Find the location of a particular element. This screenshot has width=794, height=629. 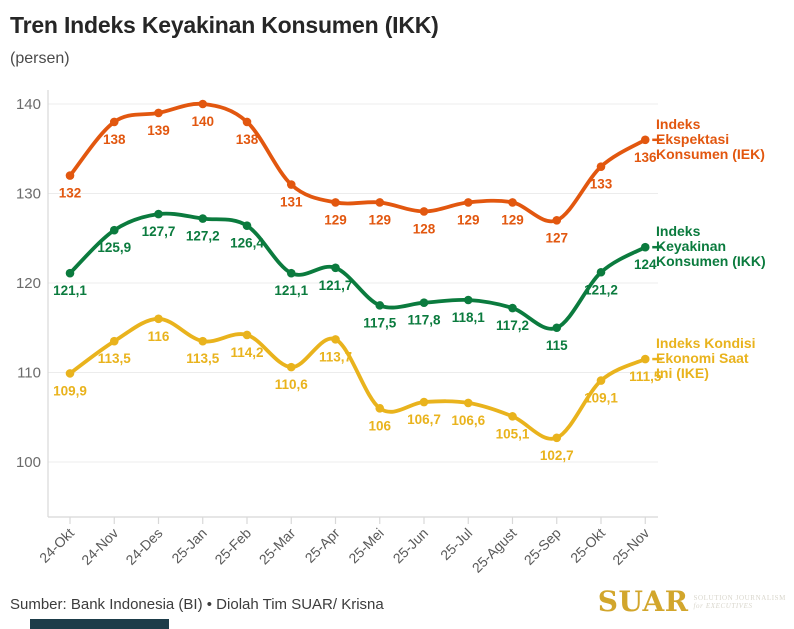

x-tick-label: 25-Jun is located at coordinates (411, 546).